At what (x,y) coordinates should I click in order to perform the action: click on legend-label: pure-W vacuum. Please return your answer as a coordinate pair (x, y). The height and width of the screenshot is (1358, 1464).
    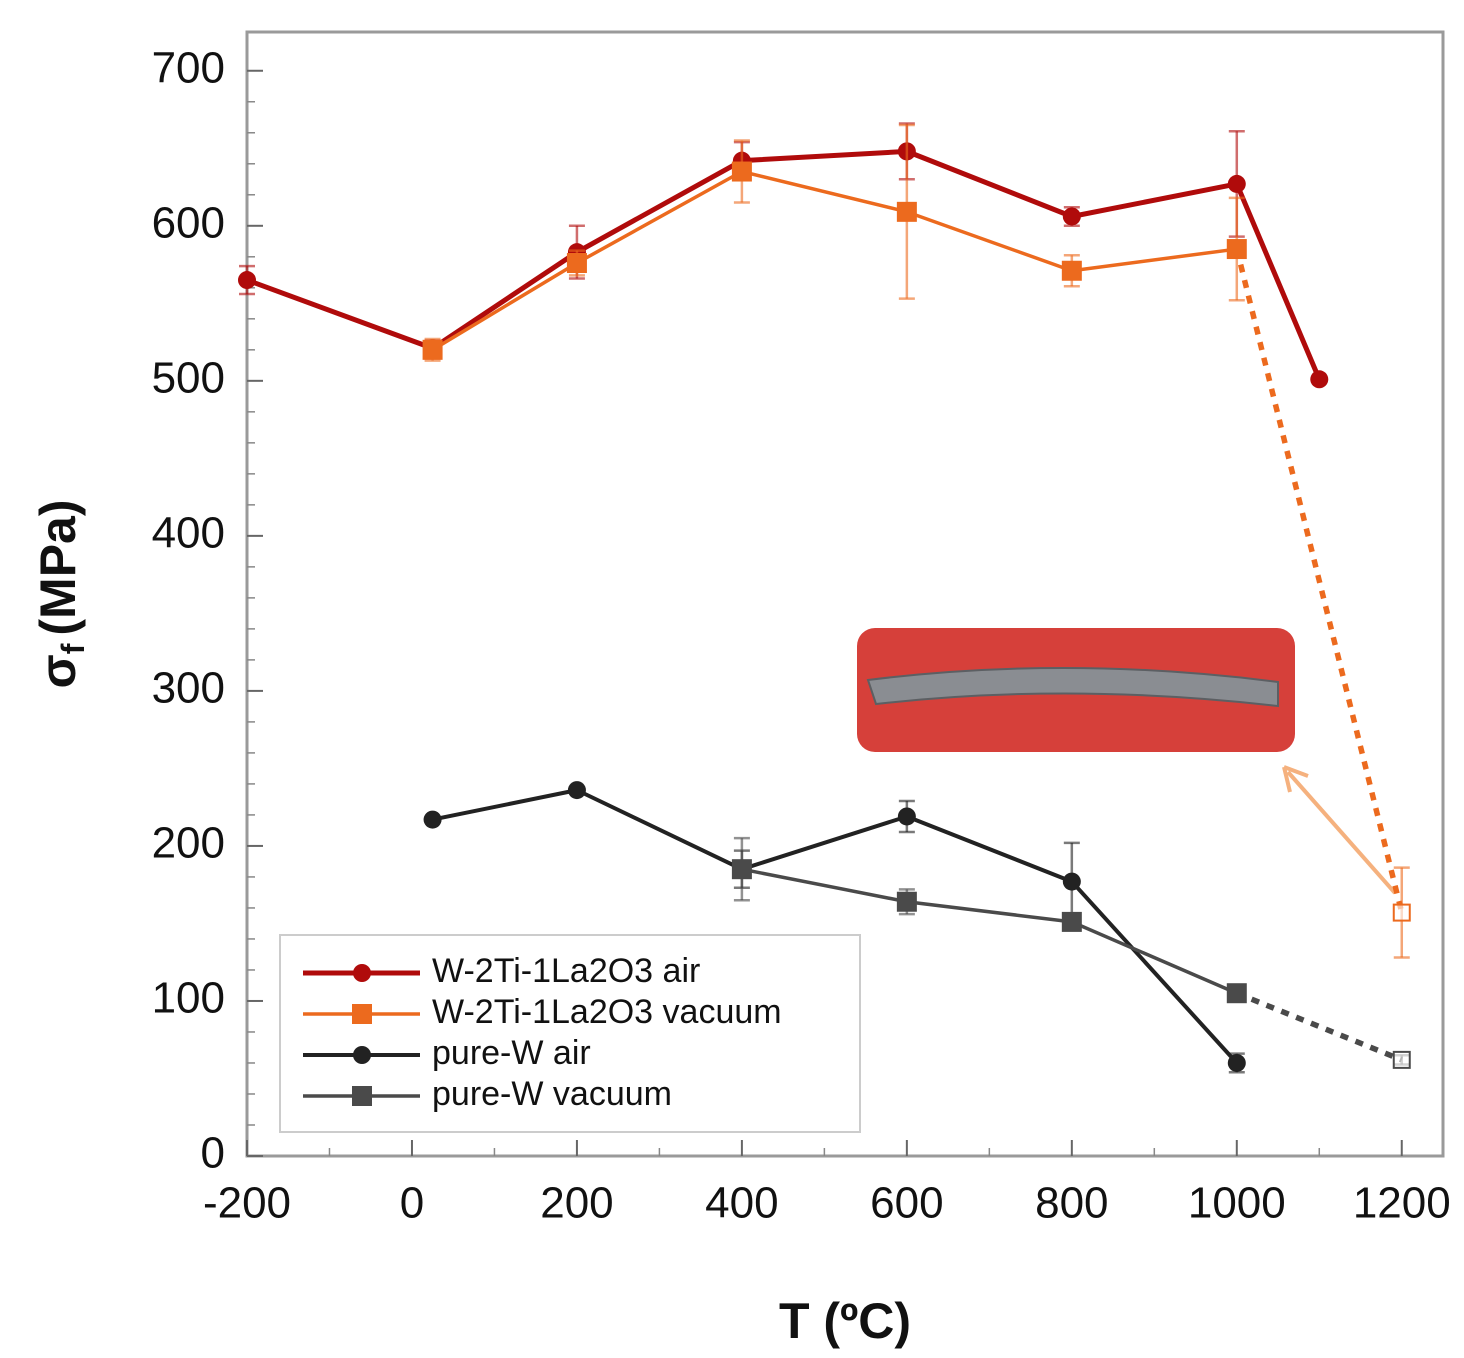
    Looking at the image, I should click on (552, 1094).